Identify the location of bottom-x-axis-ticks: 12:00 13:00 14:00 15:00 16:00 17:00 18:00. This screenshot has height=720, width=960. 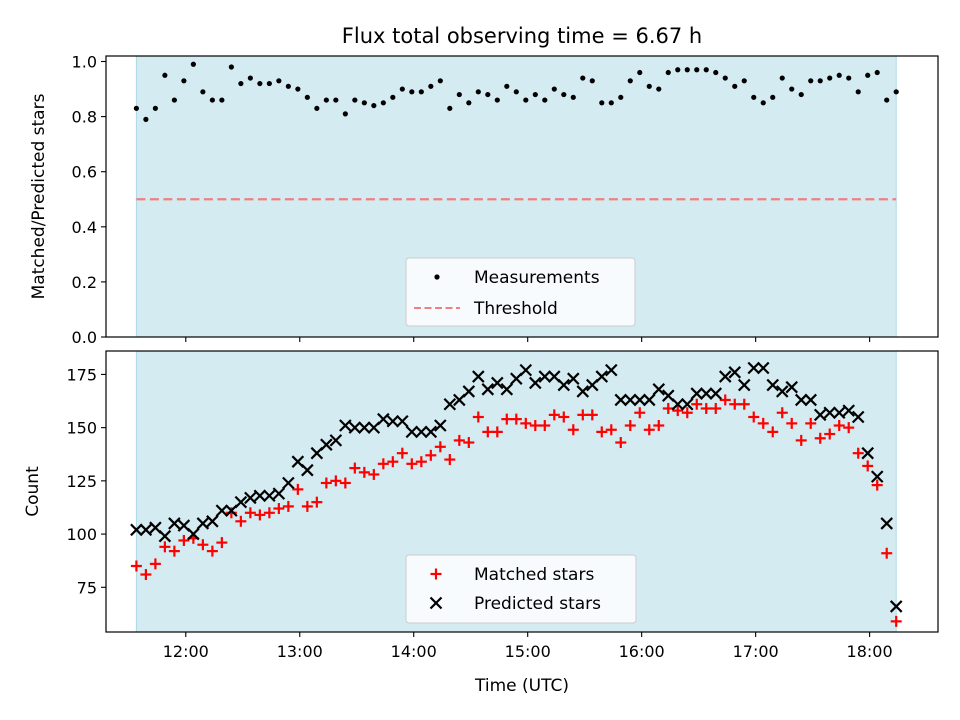
(528, 646).